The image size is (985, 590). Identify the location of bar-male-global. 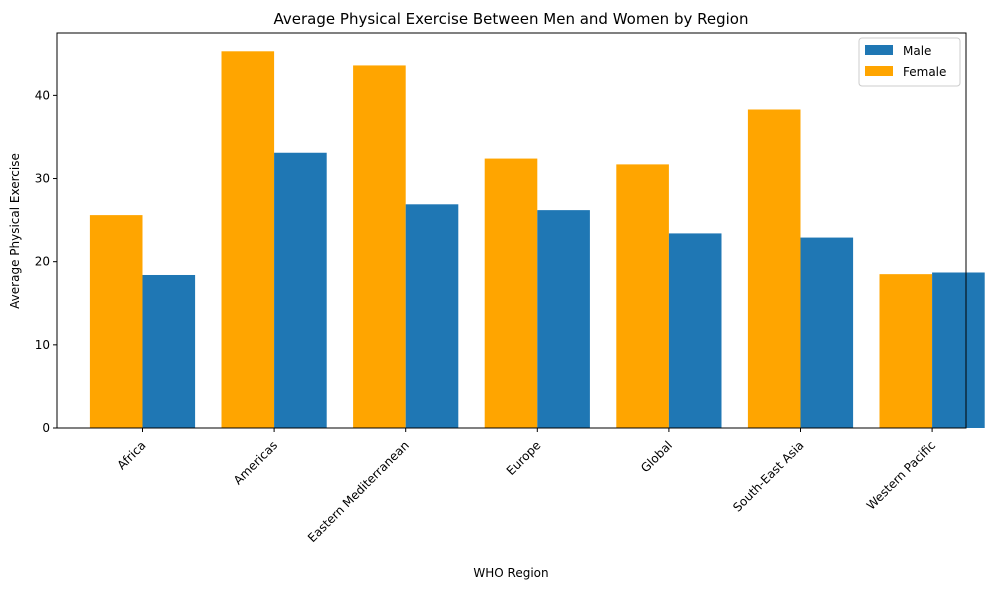
(695, 330).